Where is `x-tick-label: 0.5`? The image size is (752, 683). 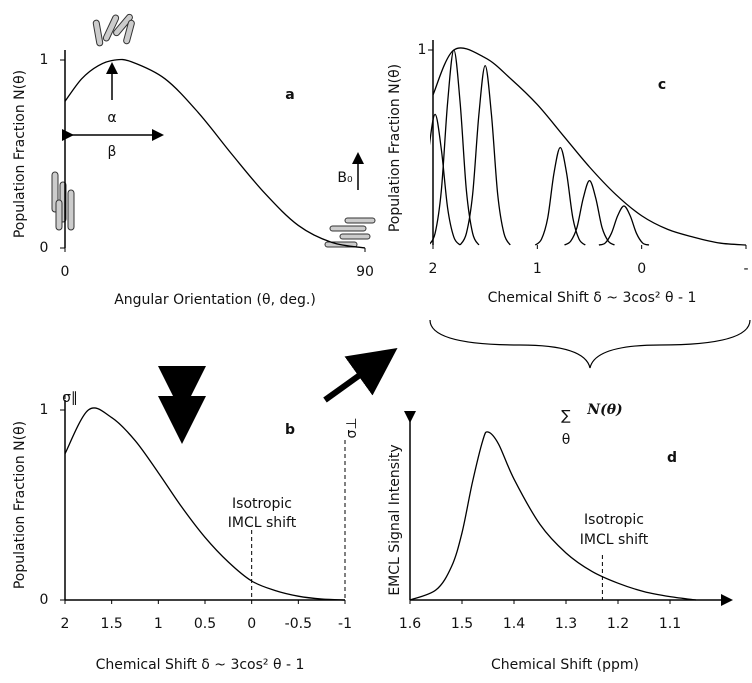
x-tick-label: 0.5 is located at coordinates (205, 624).